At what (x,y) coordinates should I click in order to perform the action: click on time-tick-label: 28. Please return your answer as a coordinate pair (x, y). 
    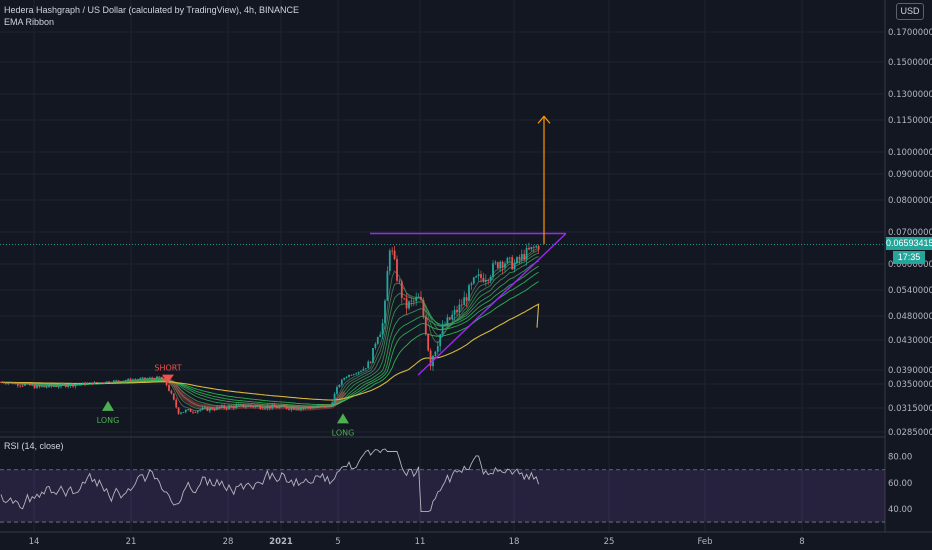
    Looking at the image, I should click on (228, 542).